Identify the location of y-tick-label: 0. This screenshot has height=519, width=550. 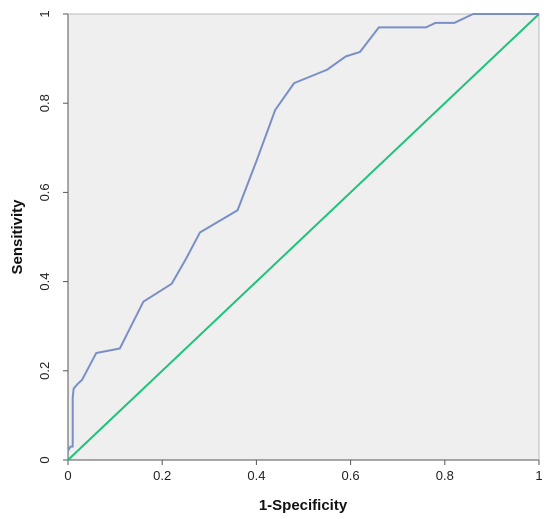
(44, 459).